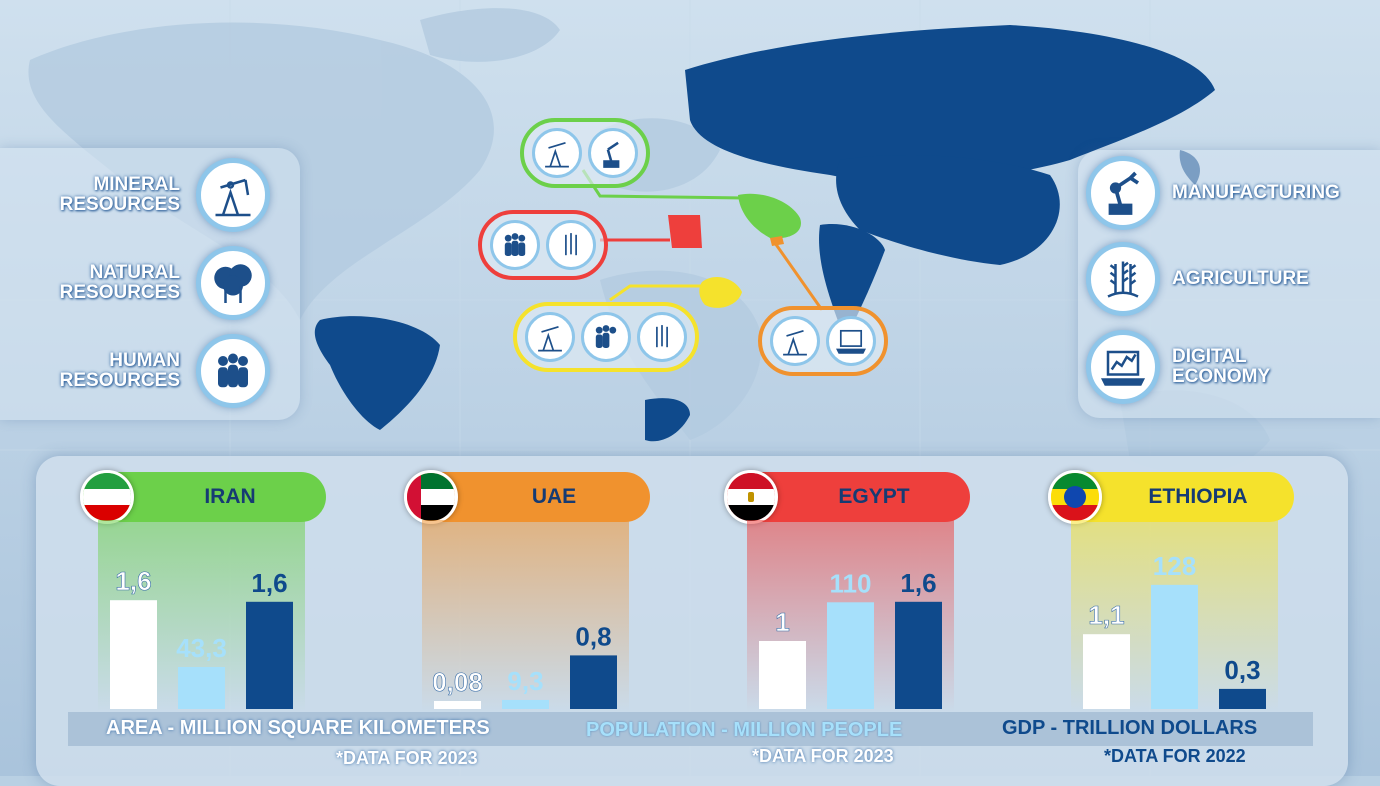  I want to click on egypt-map-shape, so click(685, 231).